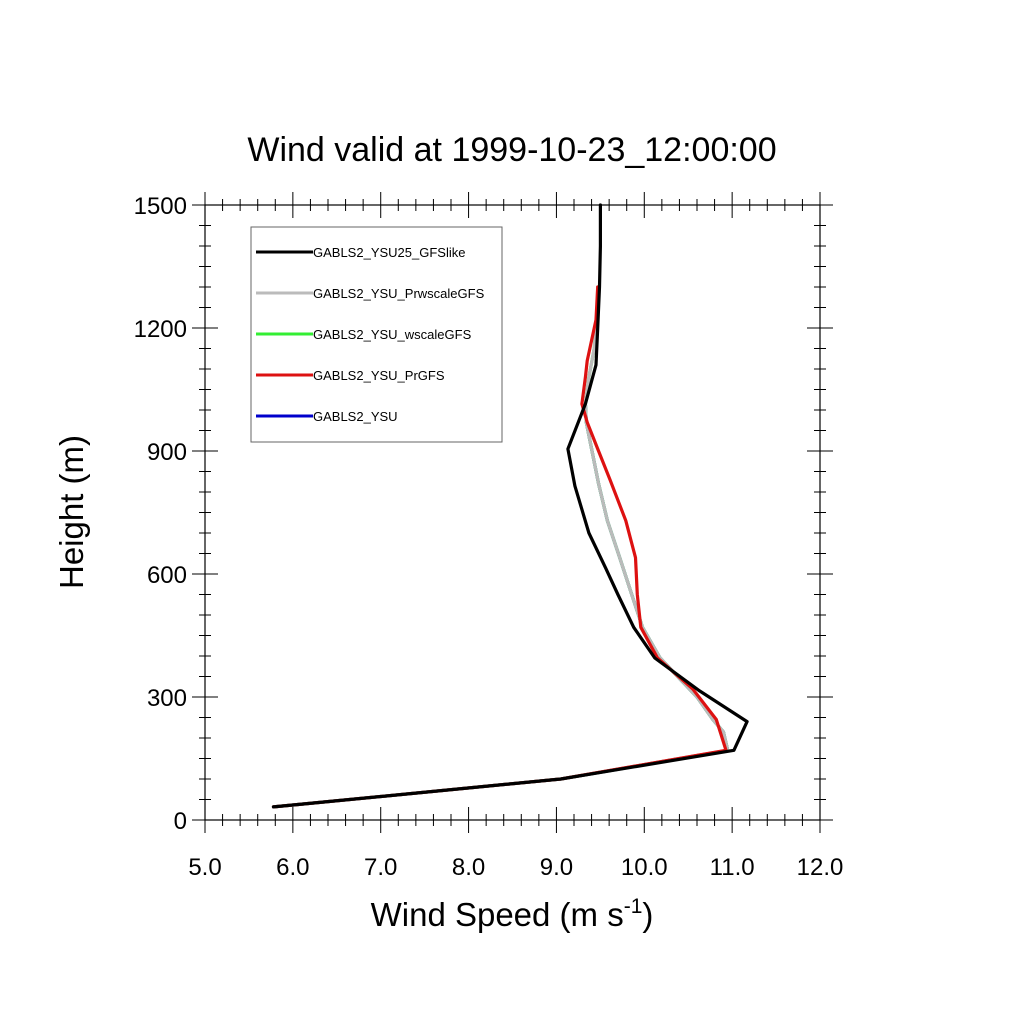  What do you see at coordinates (167, 575) in the screenshot?
I see `y-tick-label: 600` at bounding box center [167, 575].